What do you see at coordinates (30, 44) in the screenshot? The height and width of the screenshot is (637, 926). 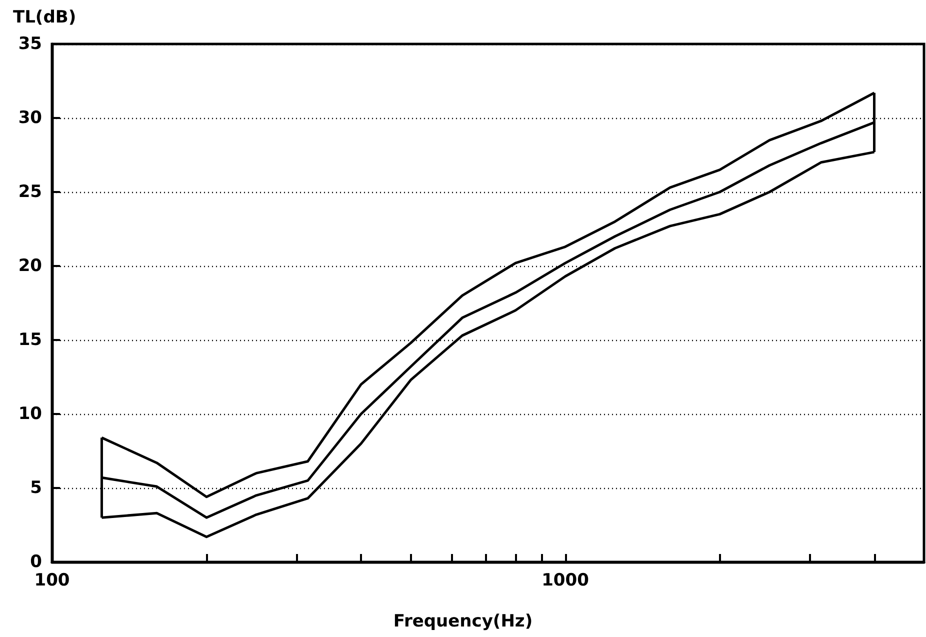 I see `y-tick-label: 35` at bounding box center [30, 44].